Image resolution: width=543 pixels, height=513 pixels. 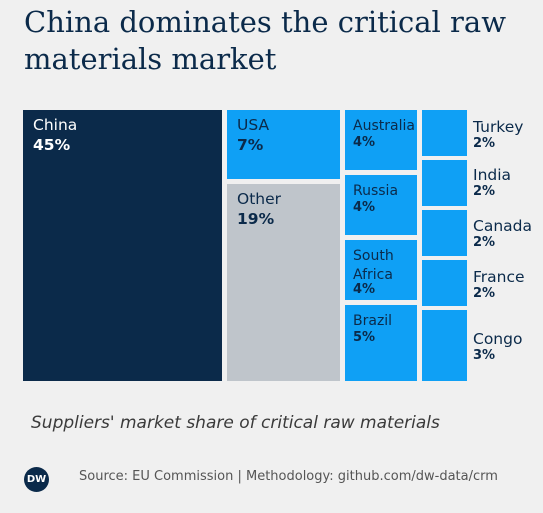 I want to click on label-other: Other, so click(x=259, y=199).